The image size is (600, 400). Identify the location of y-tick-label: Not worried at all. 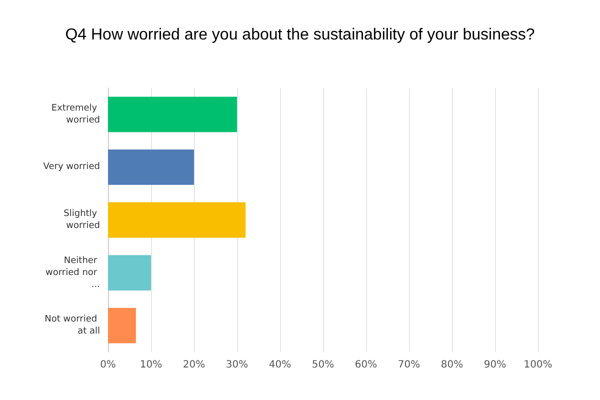
(72, 325).